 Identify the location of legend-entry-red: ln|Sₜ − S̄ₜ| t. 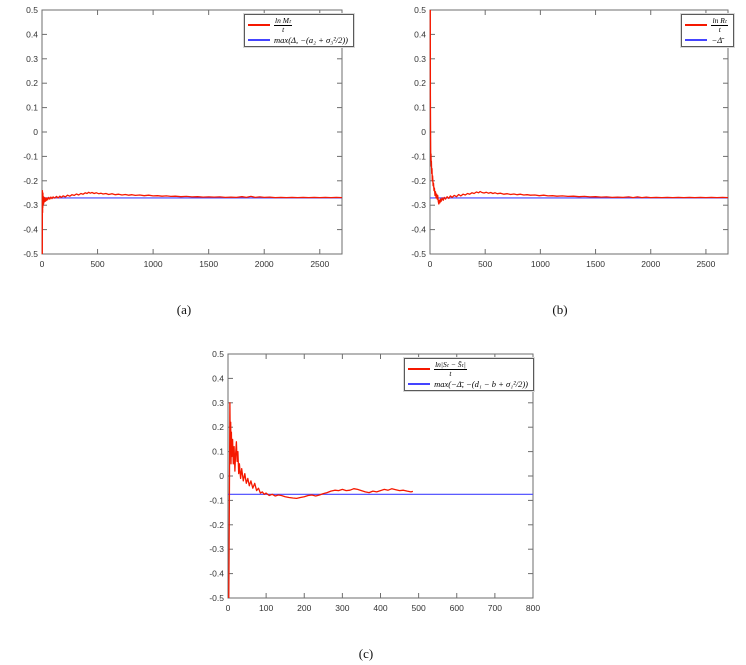
(468, 369).